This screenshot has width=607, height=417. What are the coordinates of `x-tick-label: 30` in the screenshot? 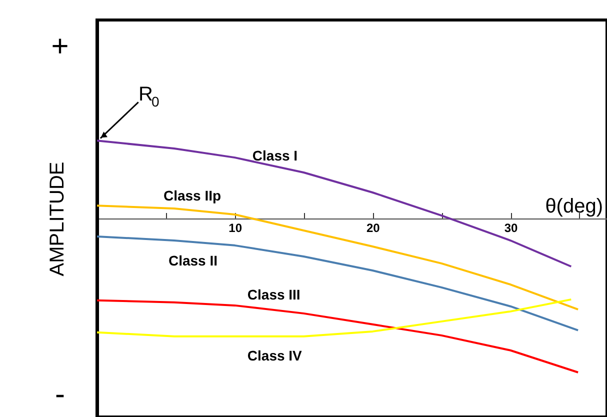 It's located at (511, 228).